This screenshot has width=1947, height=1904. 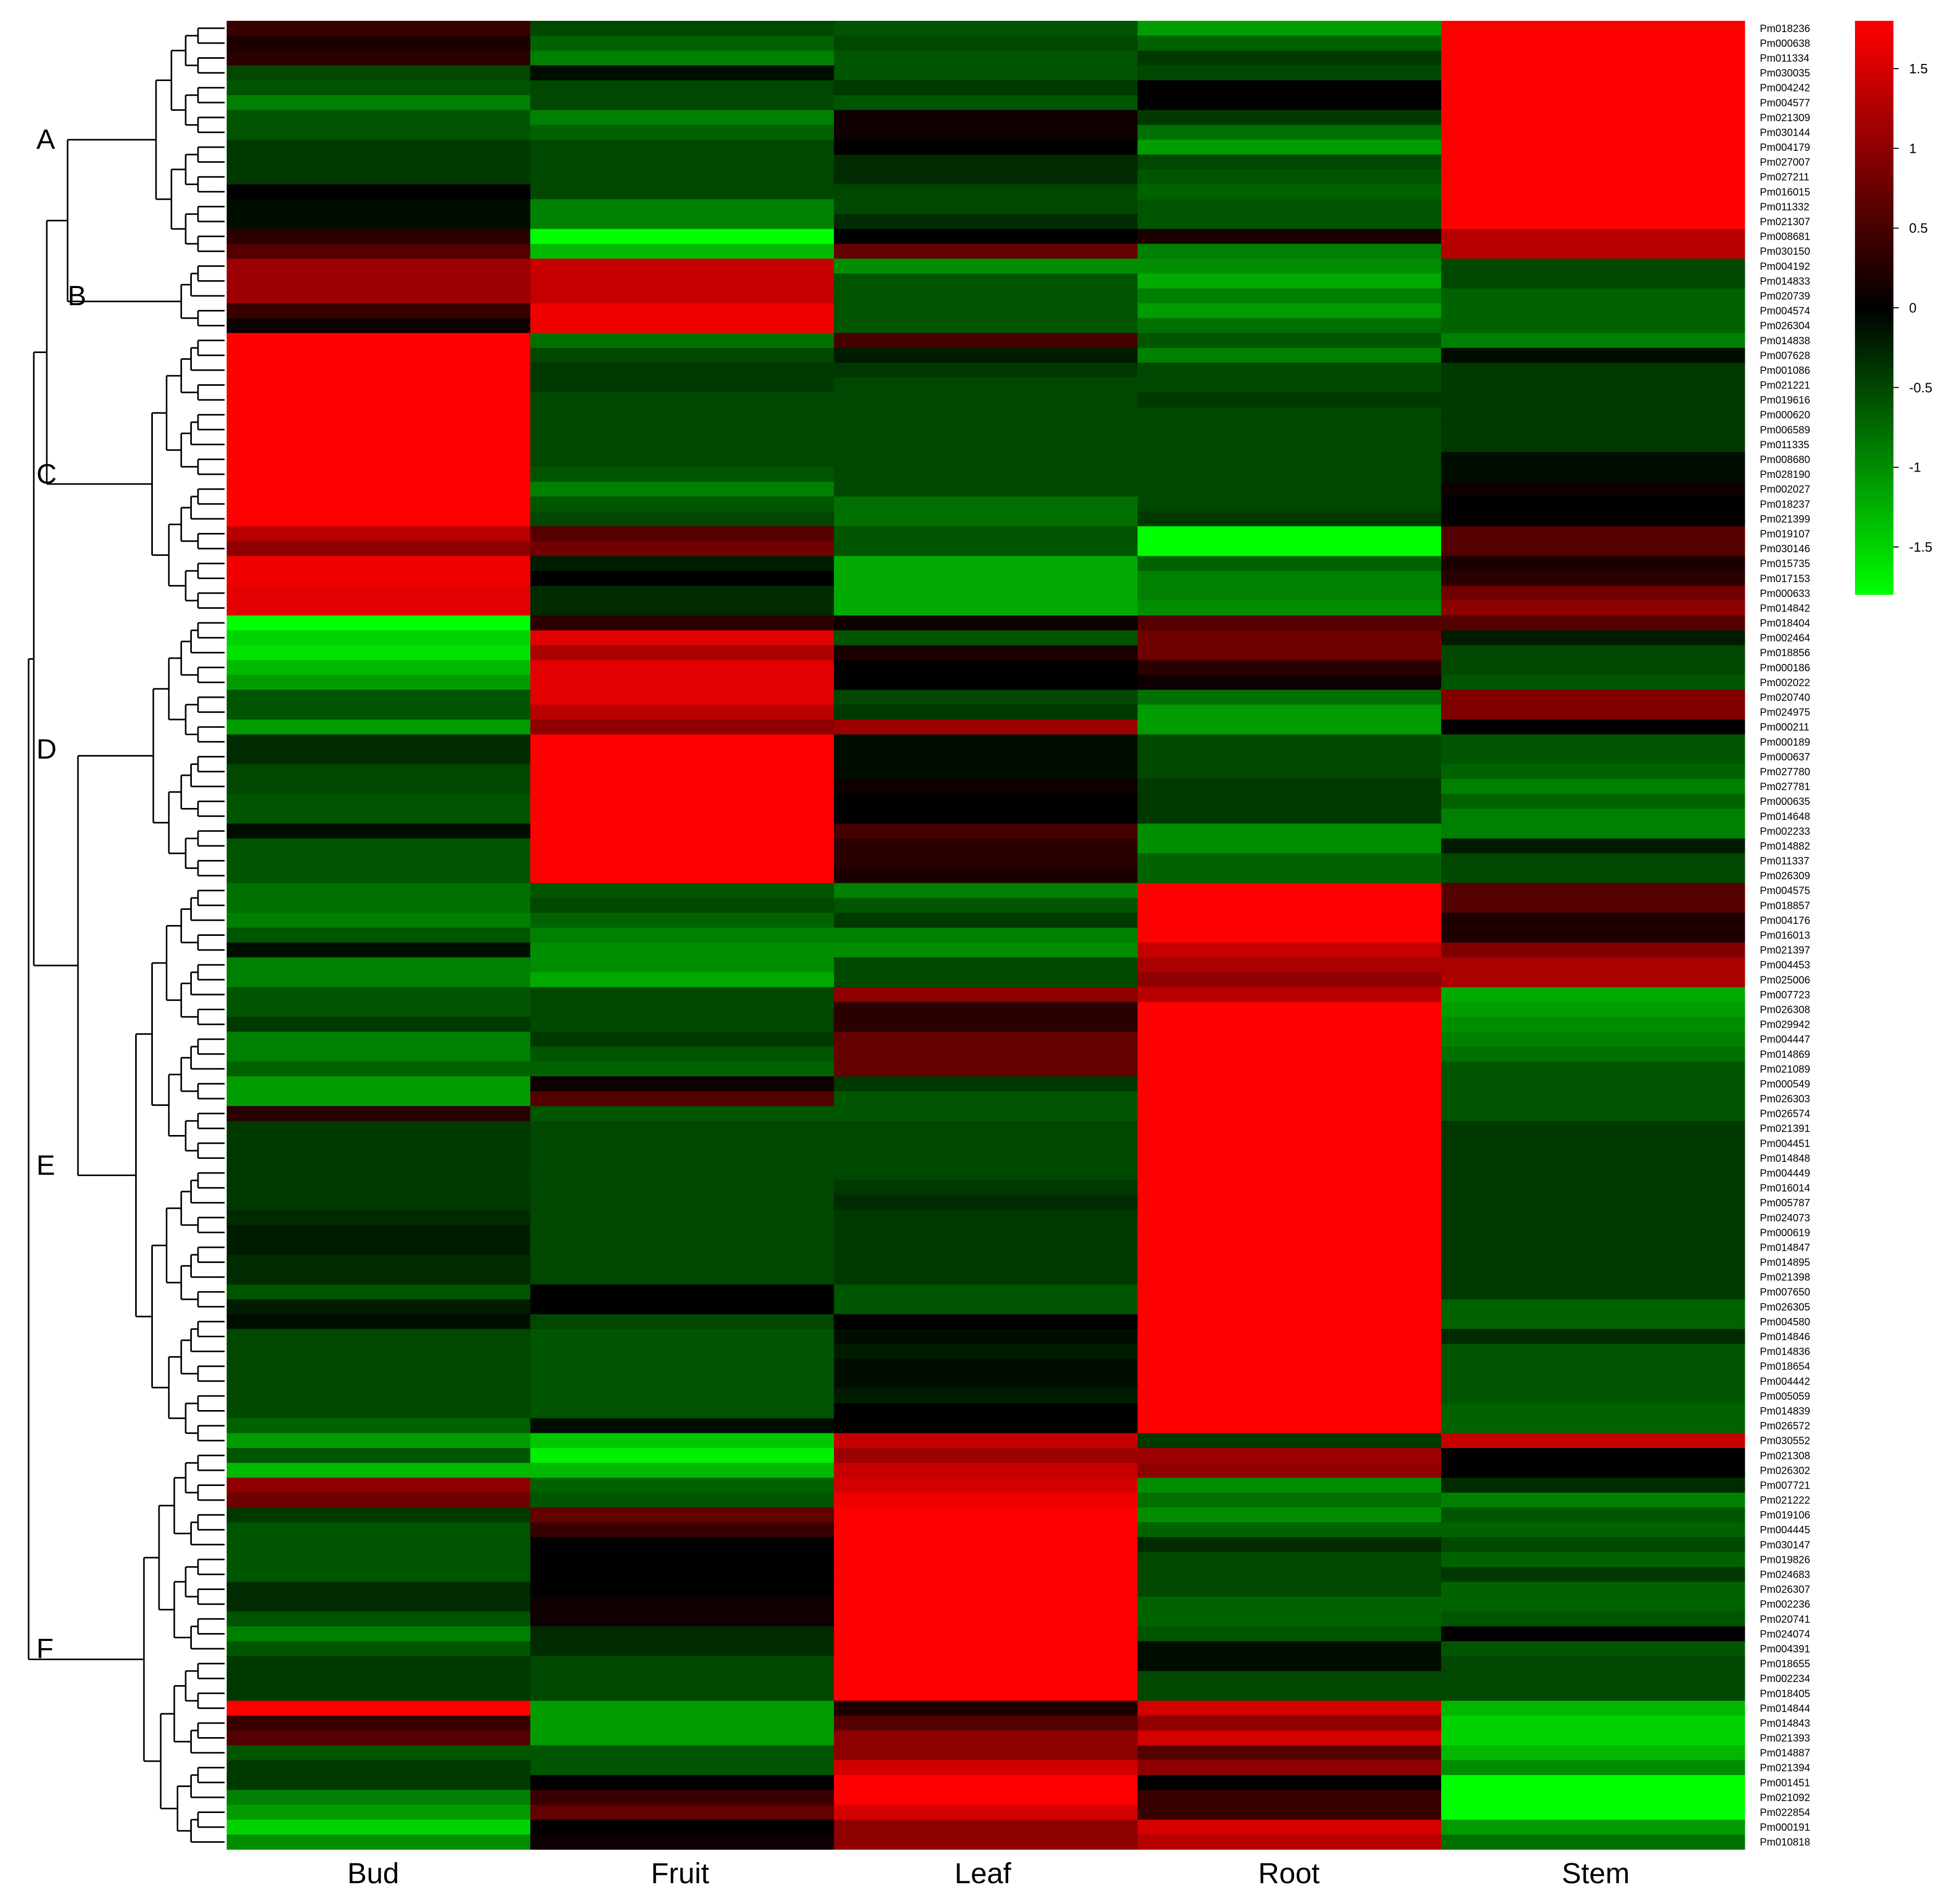 What do you see at coordinates (1785, 950) in the screenshot?
I see `gene-label: Pm021397` at bounding box center [1785, 950].